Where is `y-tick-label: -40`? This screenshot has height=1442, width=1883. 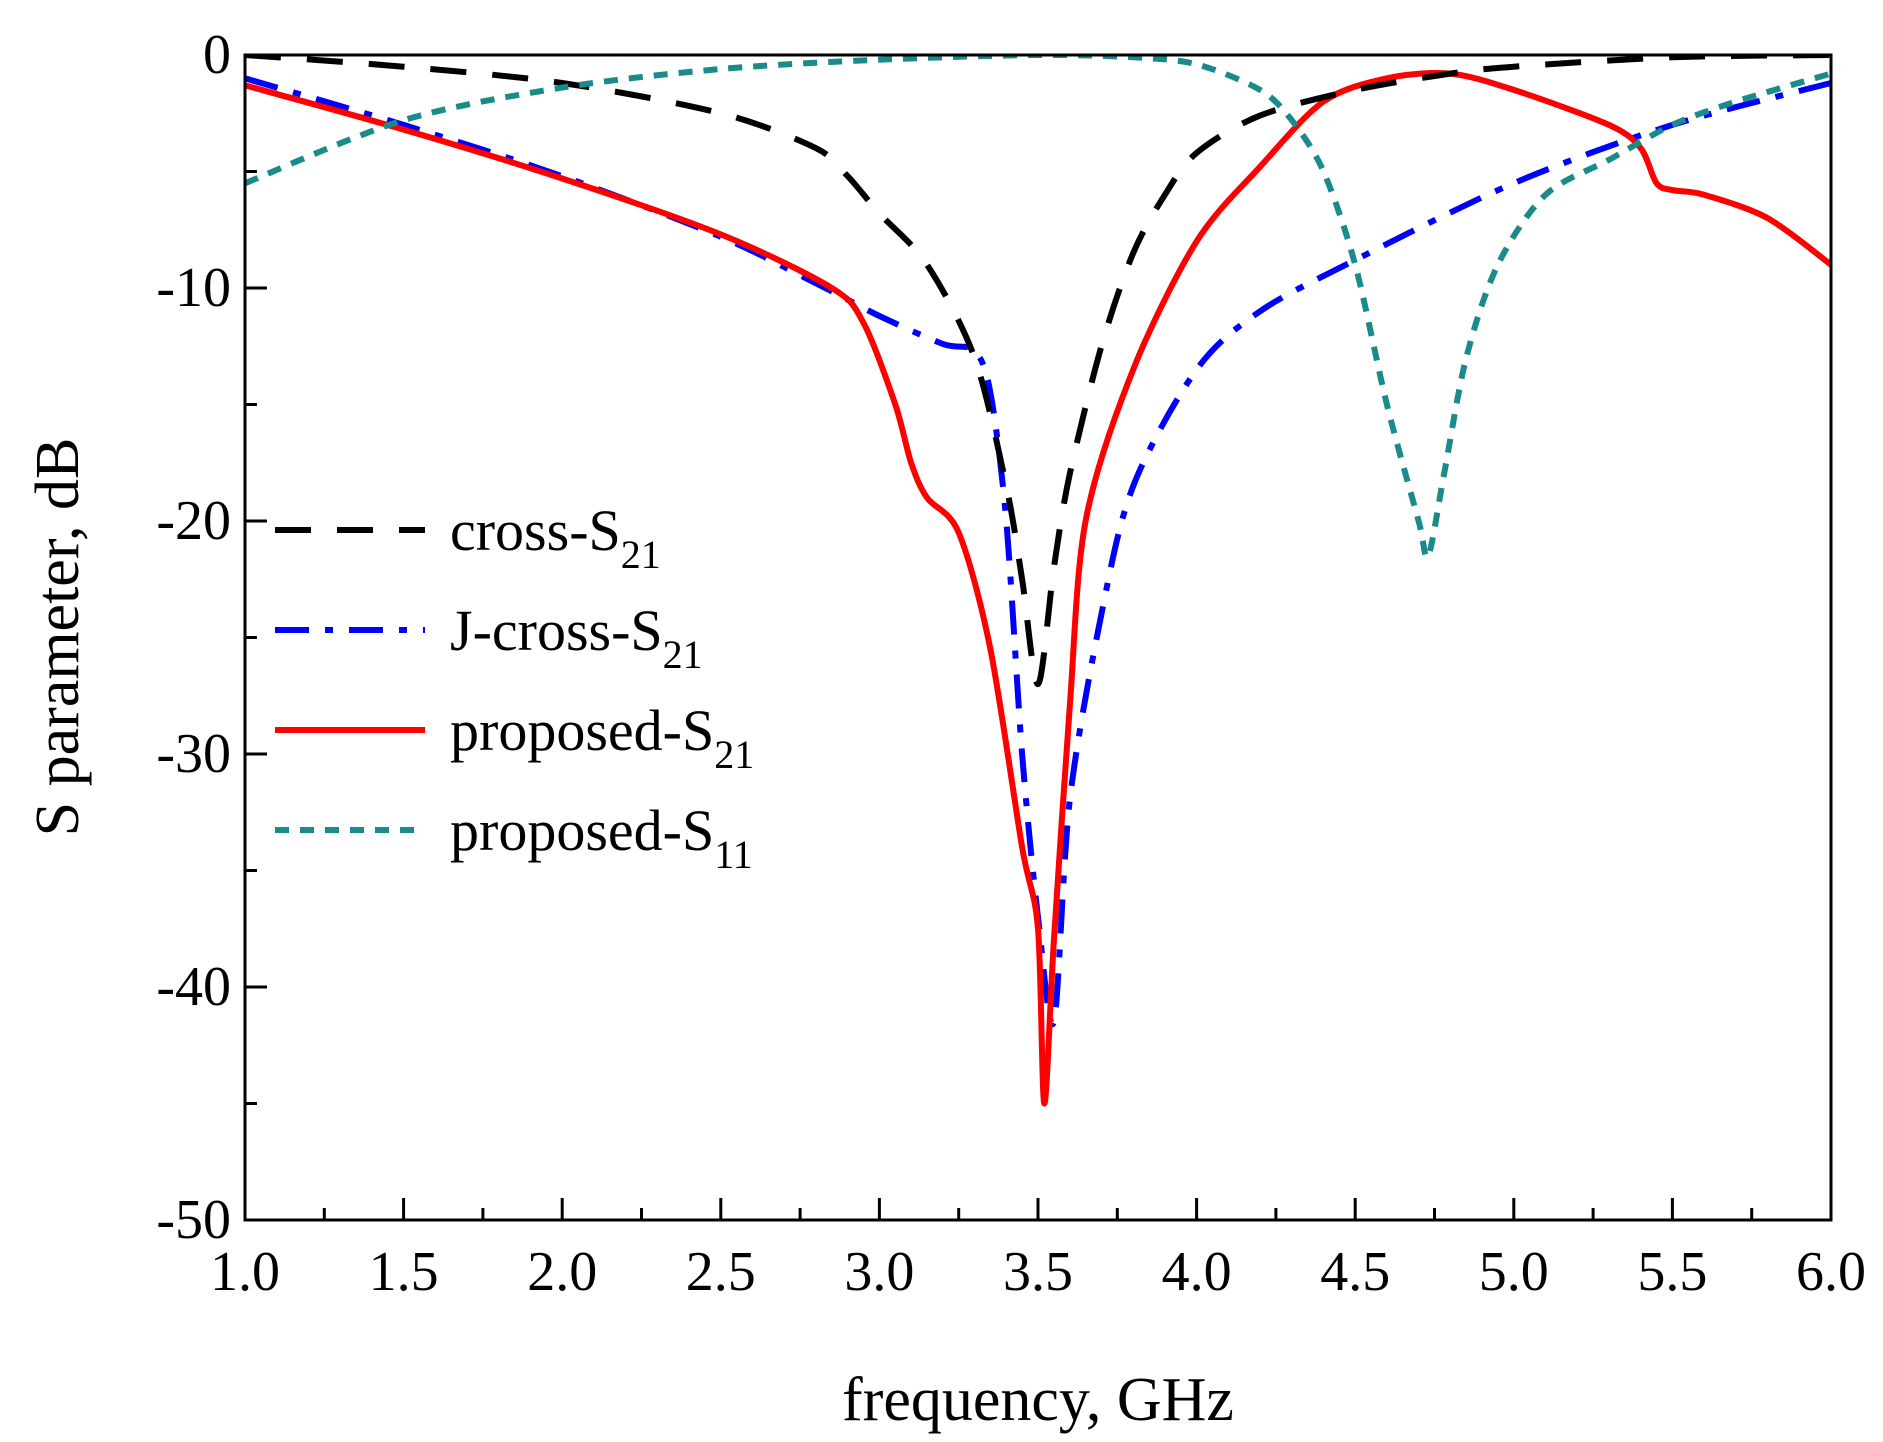 y-tick-label: -40 is located at coordinates (193, 987).